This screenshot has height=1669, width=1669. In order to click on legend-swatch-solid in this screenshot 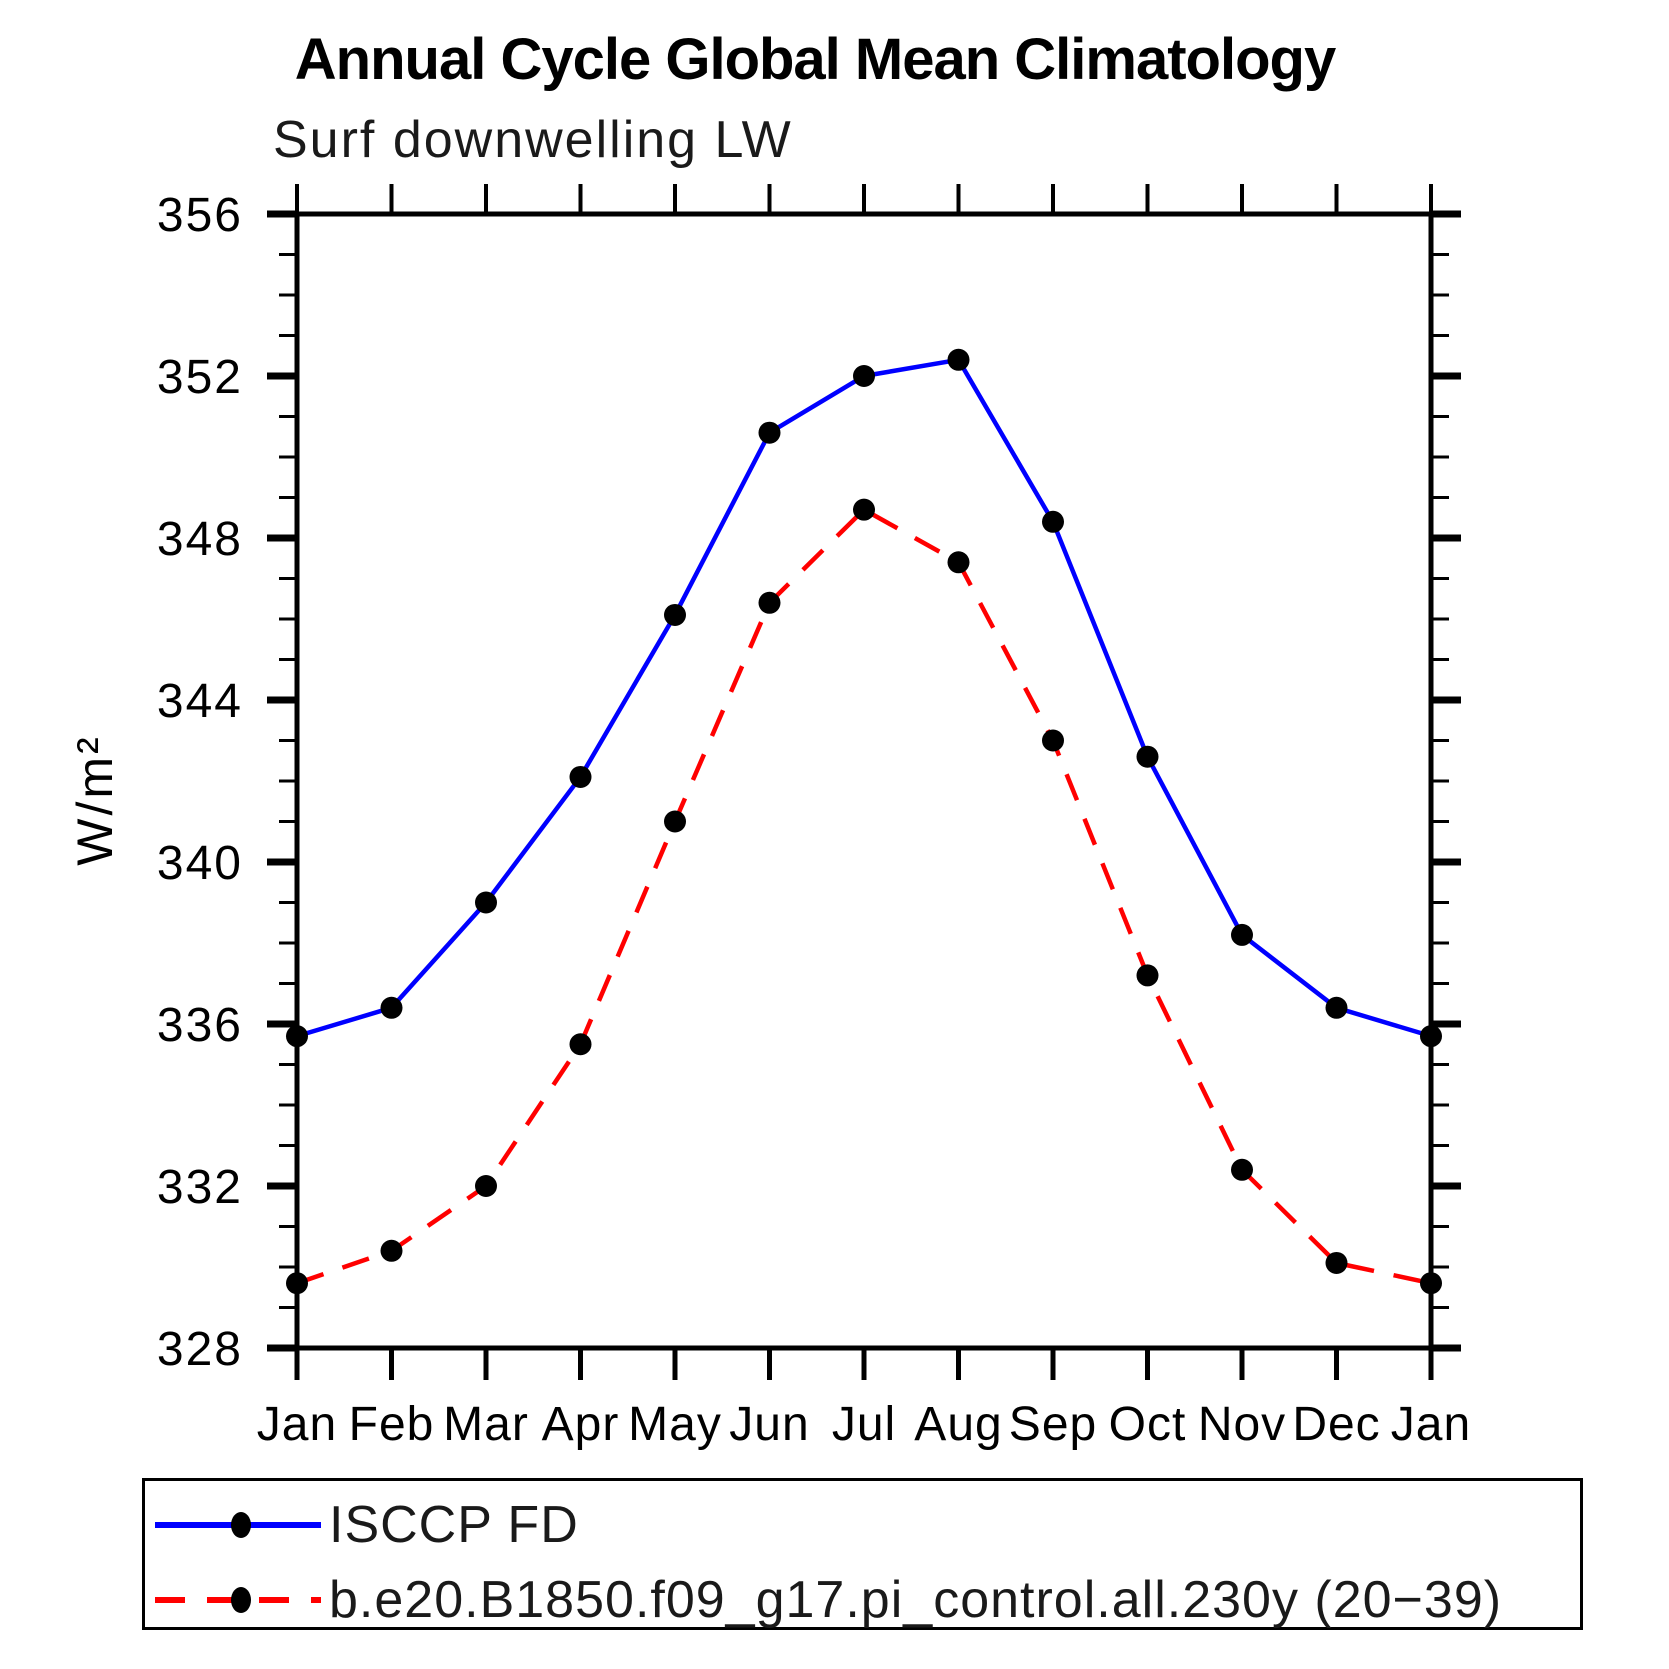, I will do `click(238, 1525)`.